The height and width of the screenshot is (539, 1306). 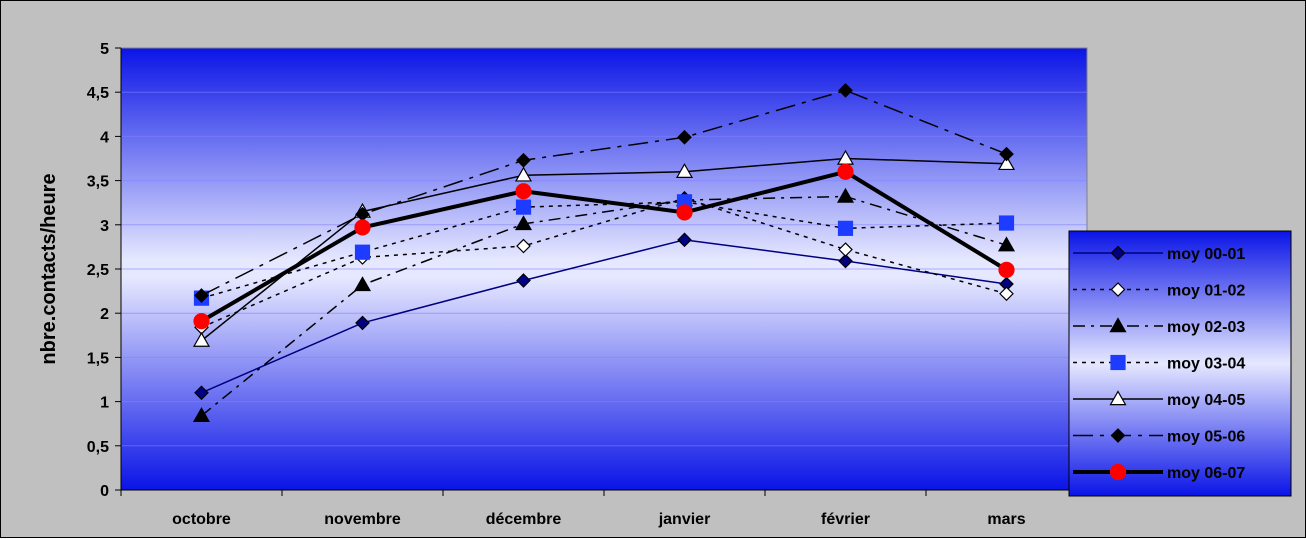 What do you see at coordinates (98, 270) in the screenshot?
I see `y-tick-label: 2,5` at bounding box center [98, 270].